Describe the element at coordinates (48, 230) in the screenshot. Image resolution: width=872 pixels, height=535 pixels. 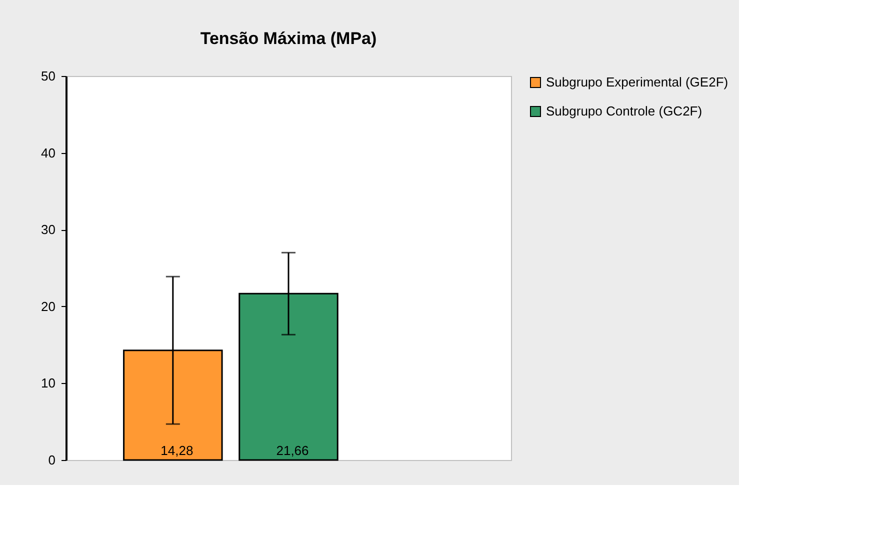
I see `y-tick-label: 30` at that location.